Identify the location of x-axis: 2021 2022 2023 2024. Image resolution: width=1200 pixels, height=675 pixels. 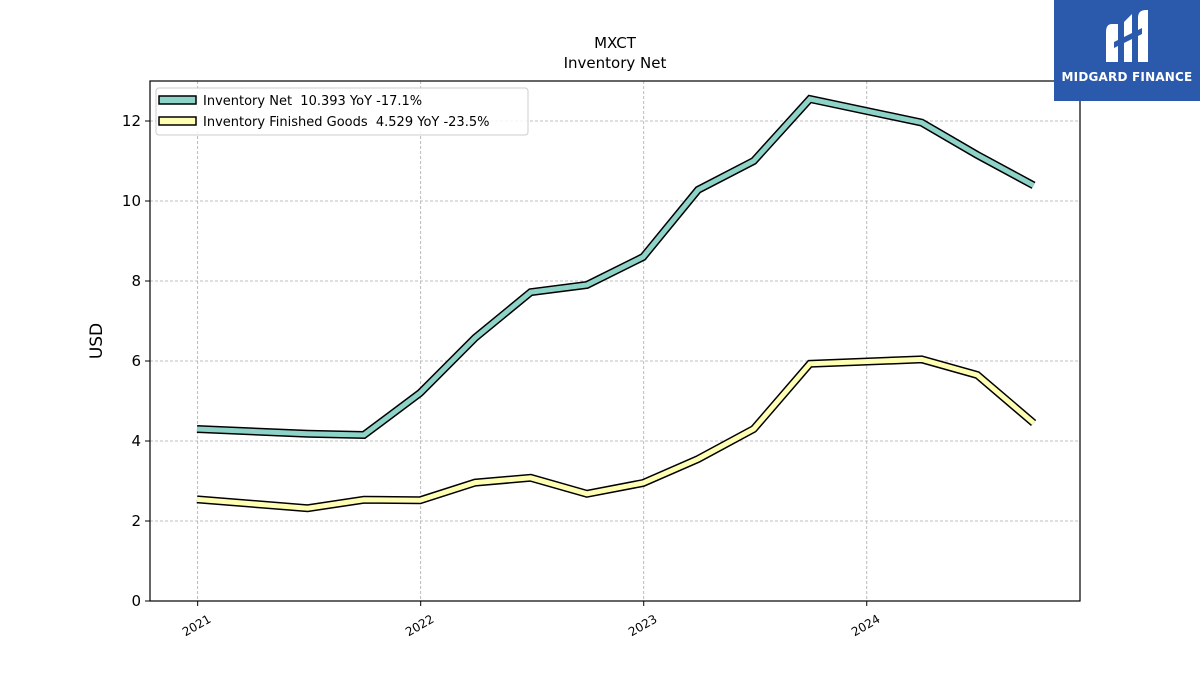
(531, 620).